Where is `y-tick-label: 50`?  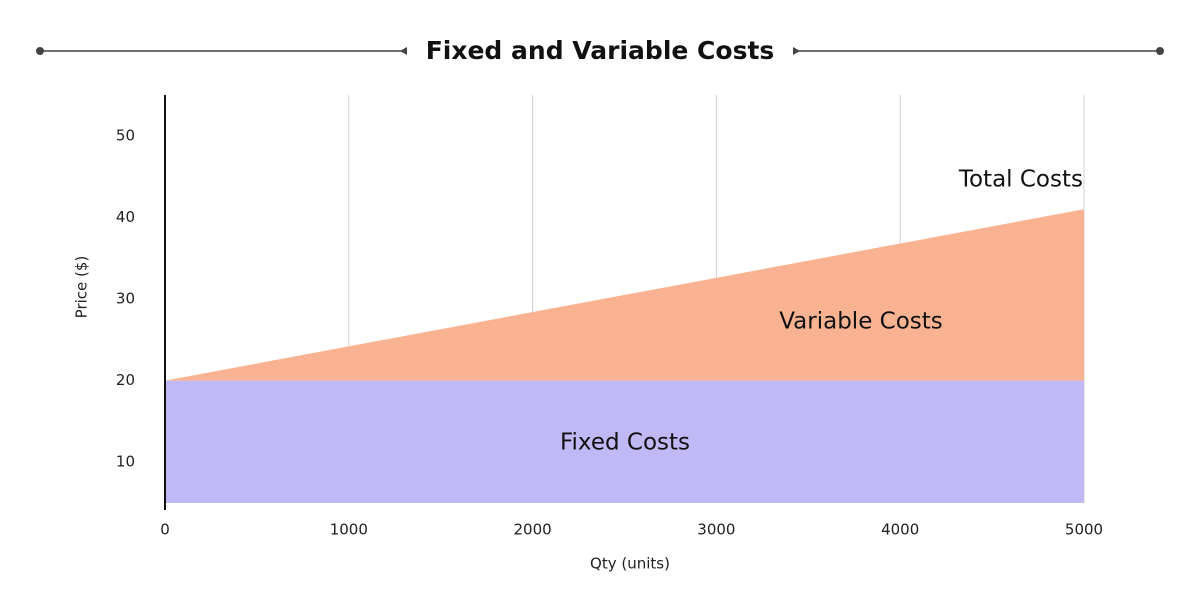
y-tick-label: 50 is located at coordinates (125, 135).